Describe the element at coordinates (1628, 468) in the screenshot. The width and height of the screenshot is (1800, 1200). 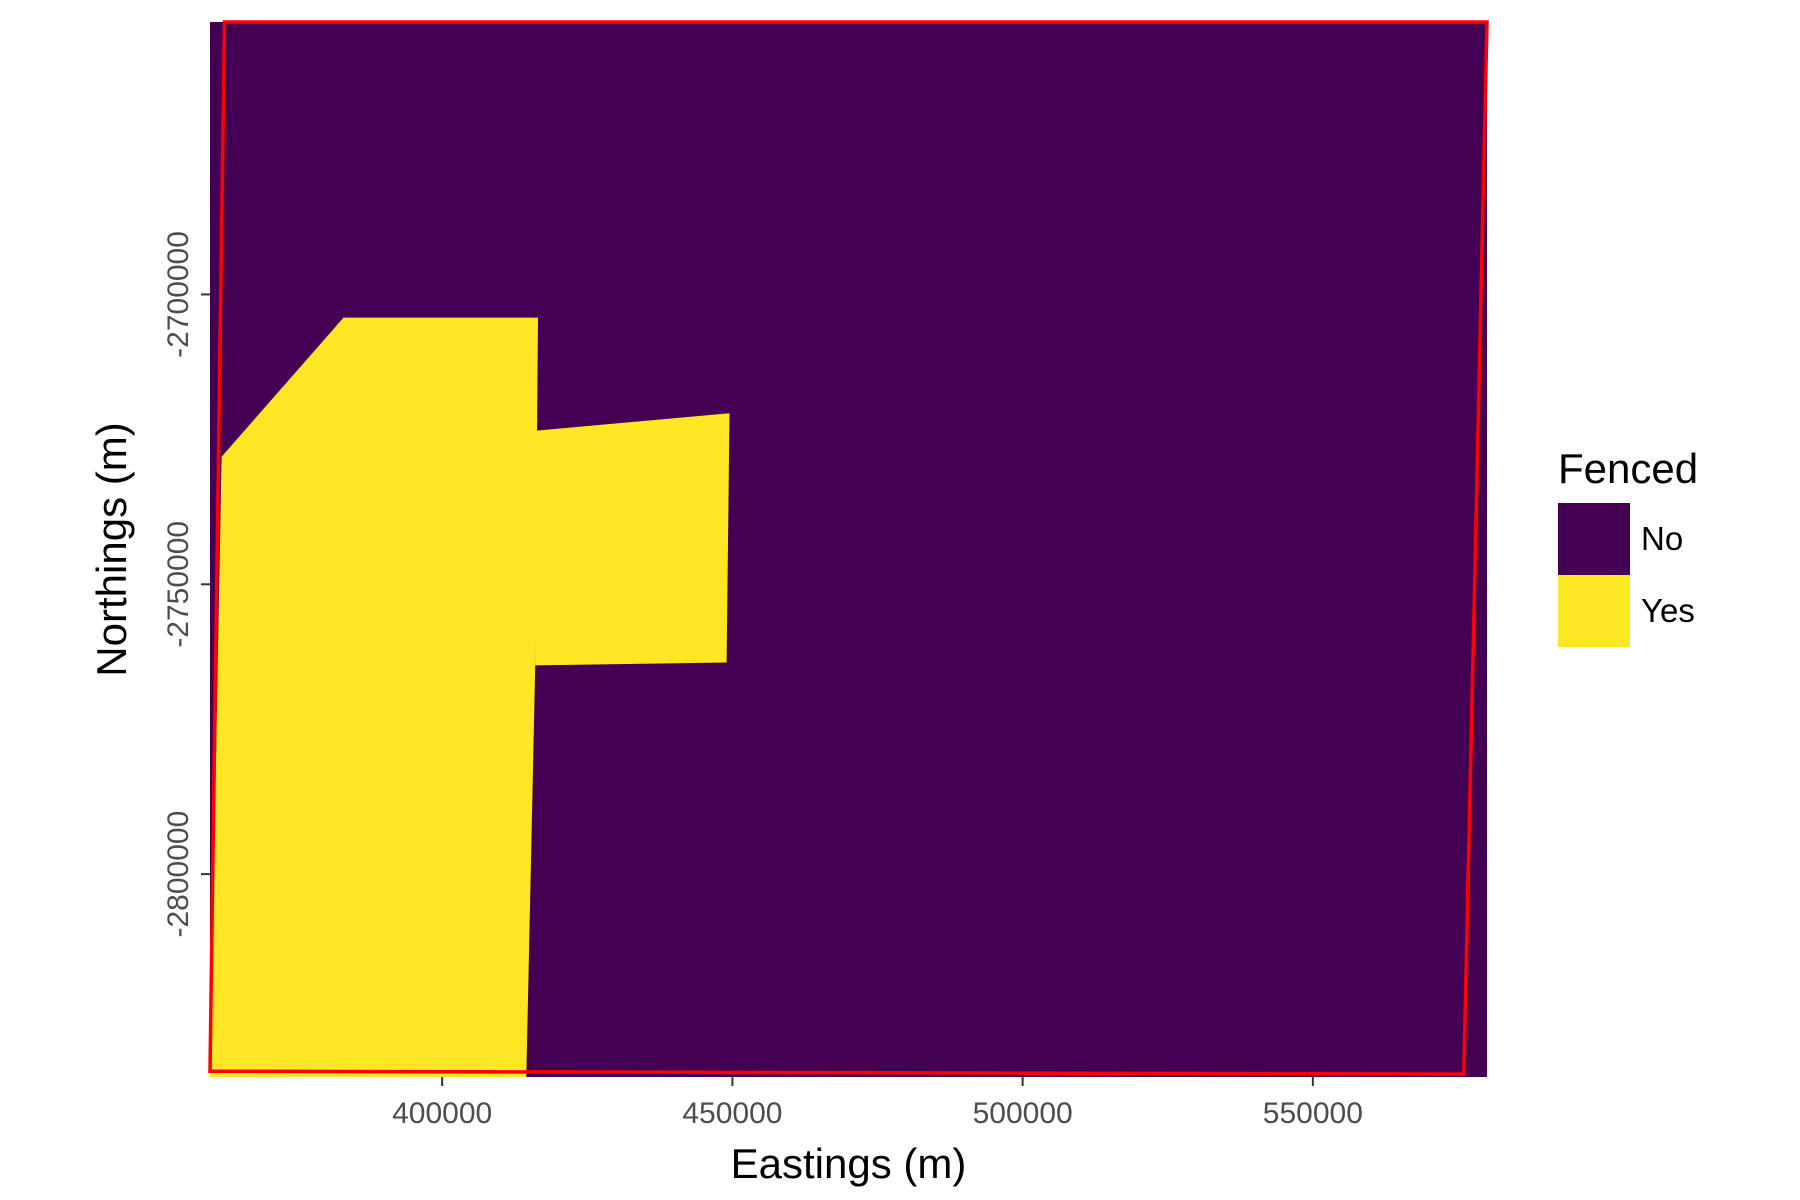
I see `legend-title: Fenced` at that location.